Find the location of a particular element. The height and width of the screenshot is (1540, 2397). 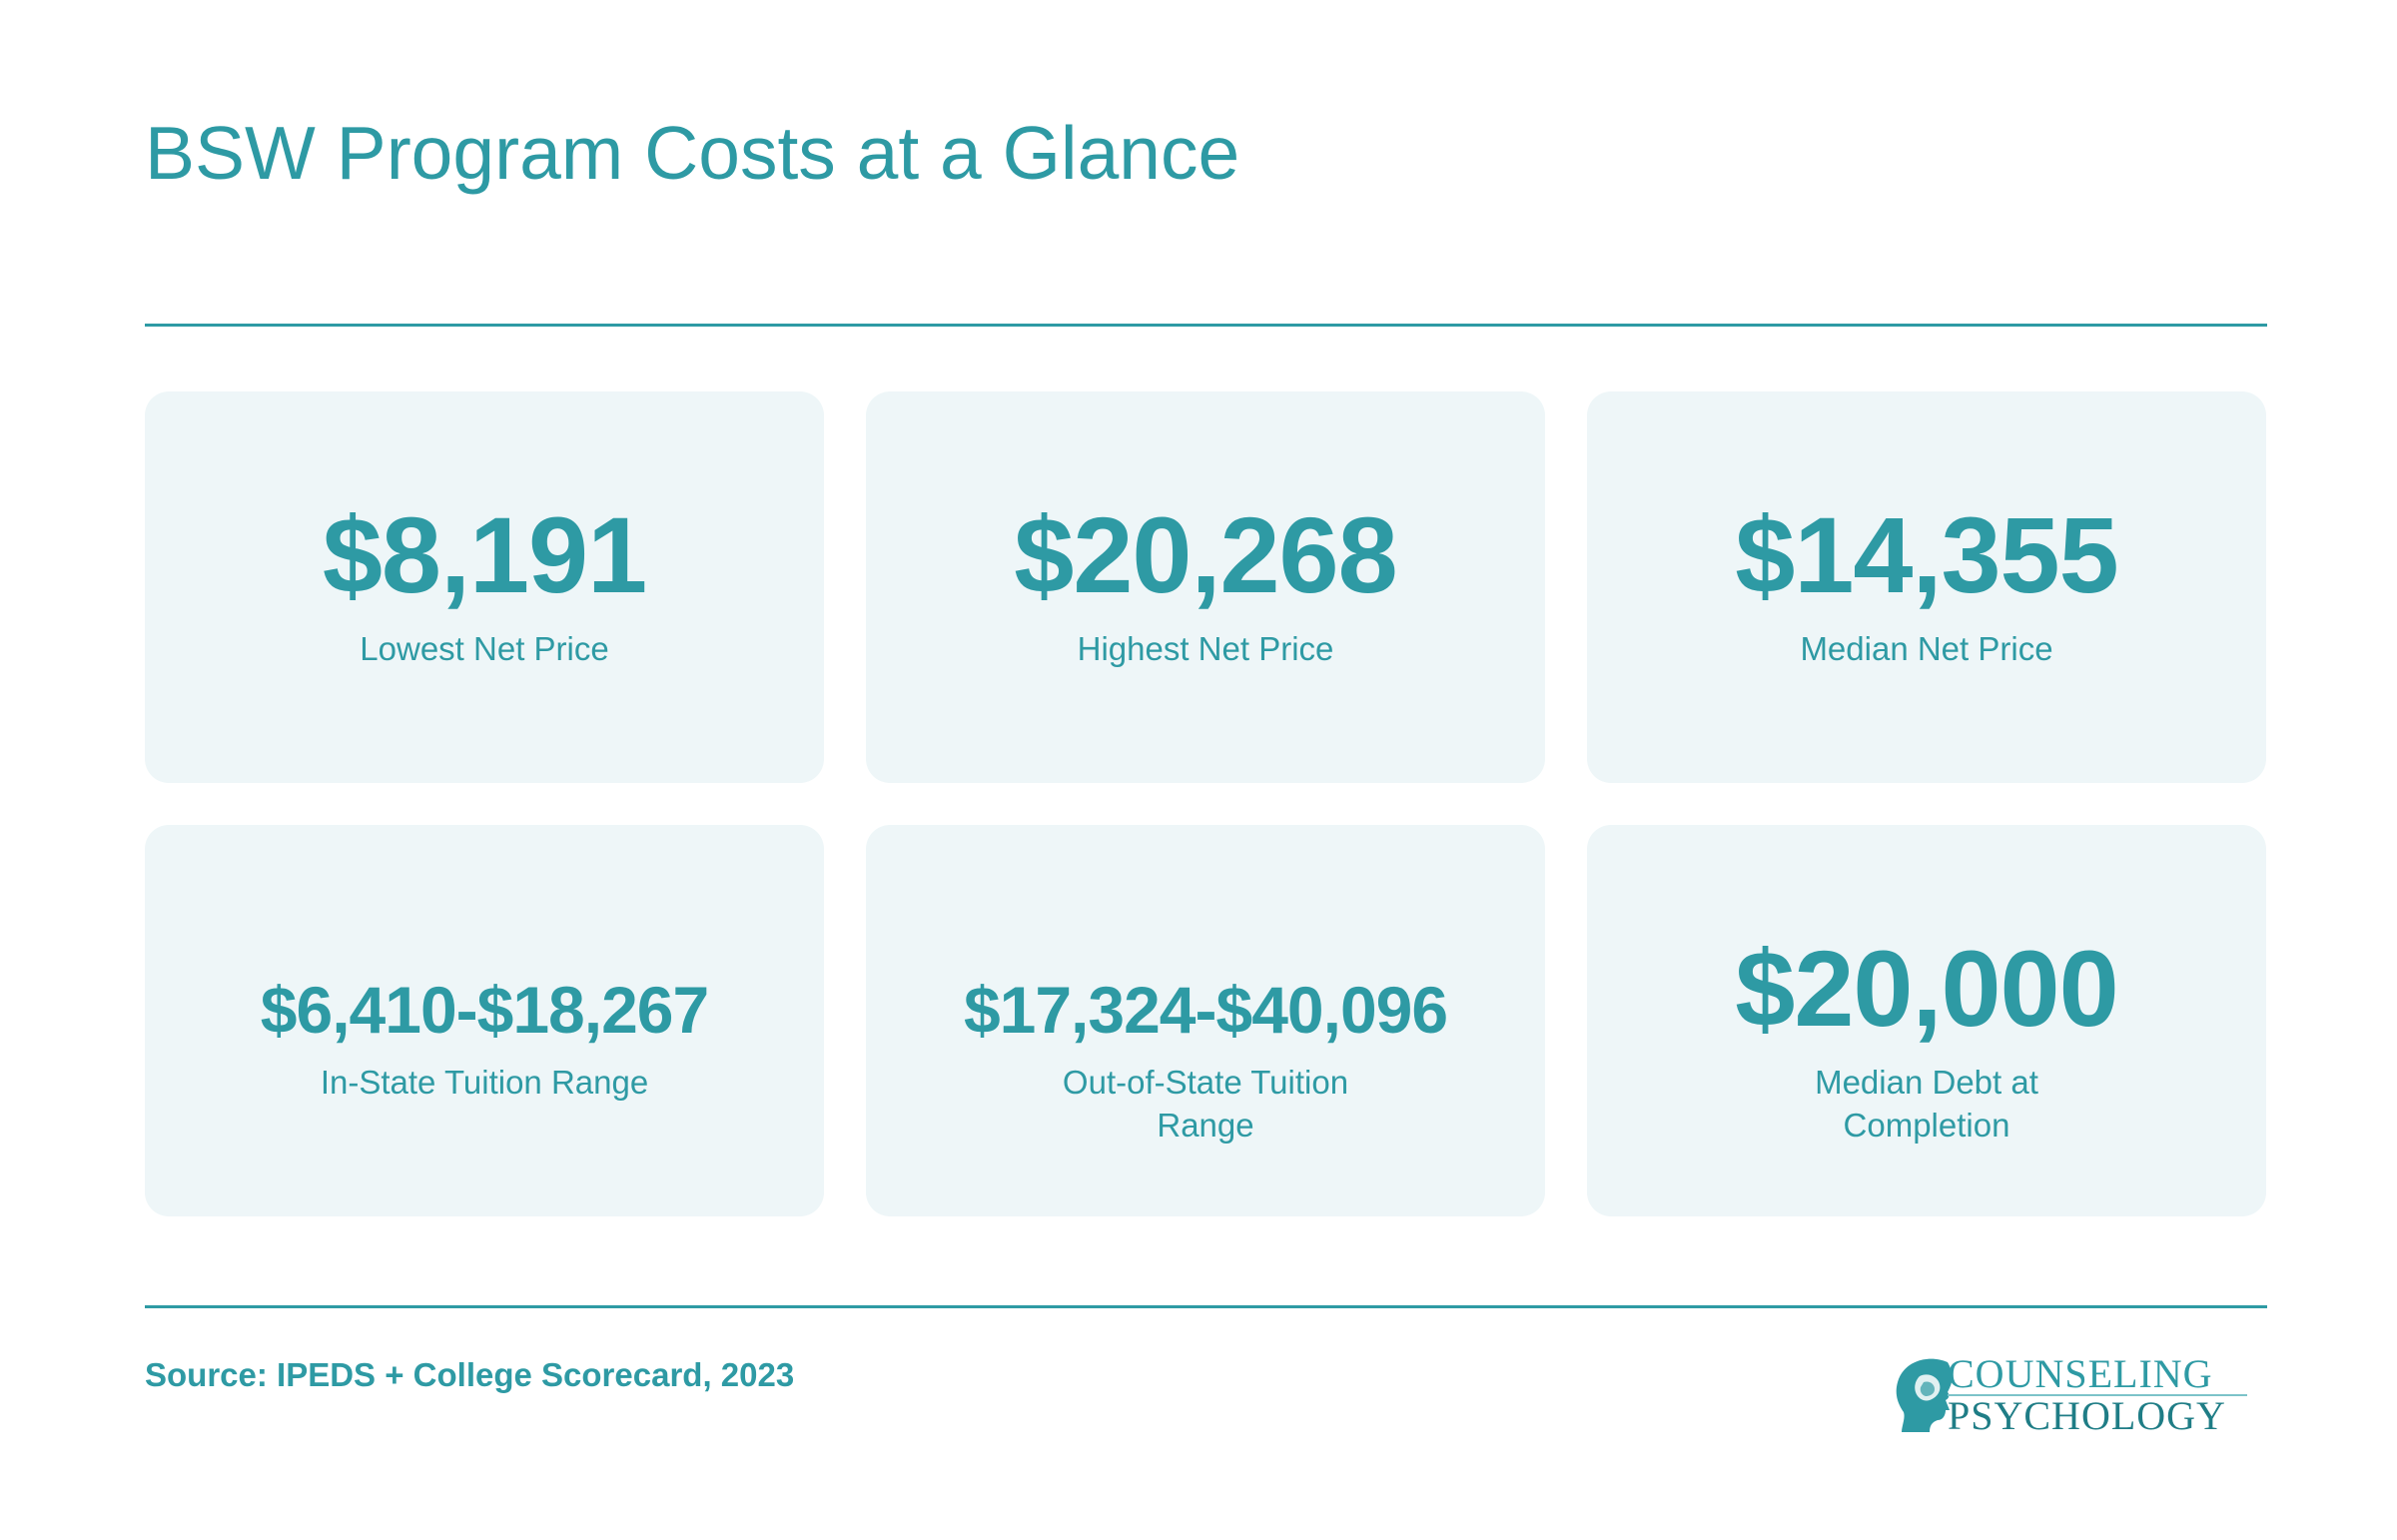

logo-text-counseling: COUNSELING is located at coordinates (2081, 1373).